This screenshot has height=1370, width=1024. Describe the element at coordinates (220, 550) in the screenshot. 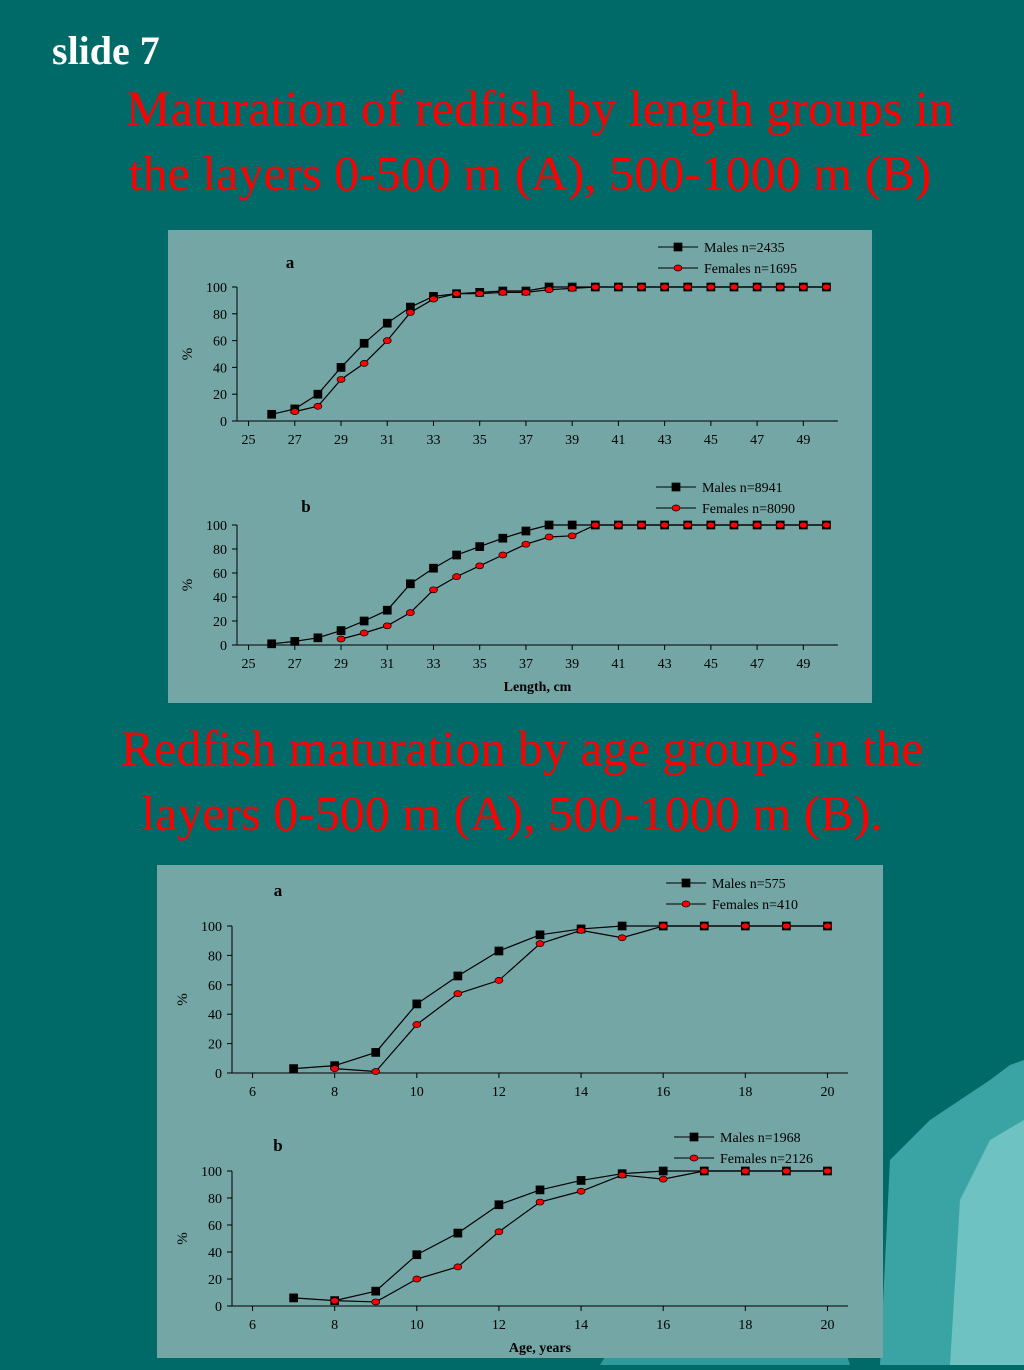

I see `y-tick-label: 80` at that location.